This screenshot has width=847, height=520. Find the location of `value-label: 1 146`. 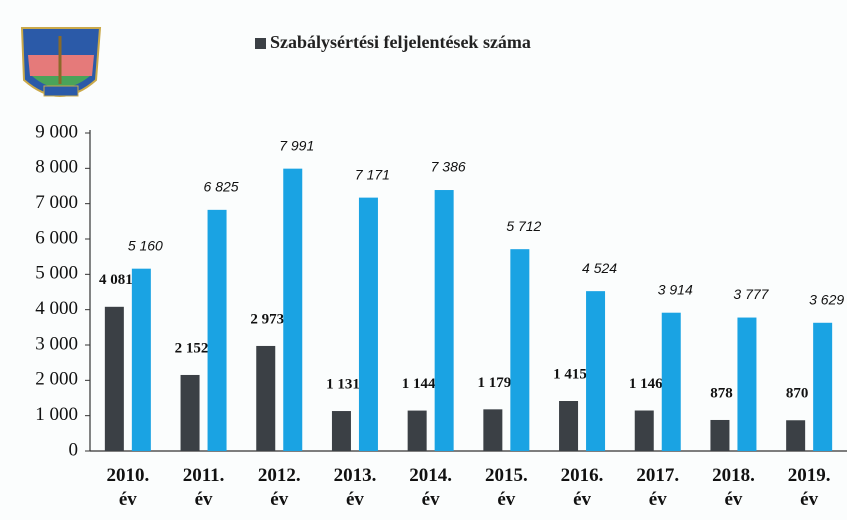

value-label: 1 146 is located at coordinates (646, 384).